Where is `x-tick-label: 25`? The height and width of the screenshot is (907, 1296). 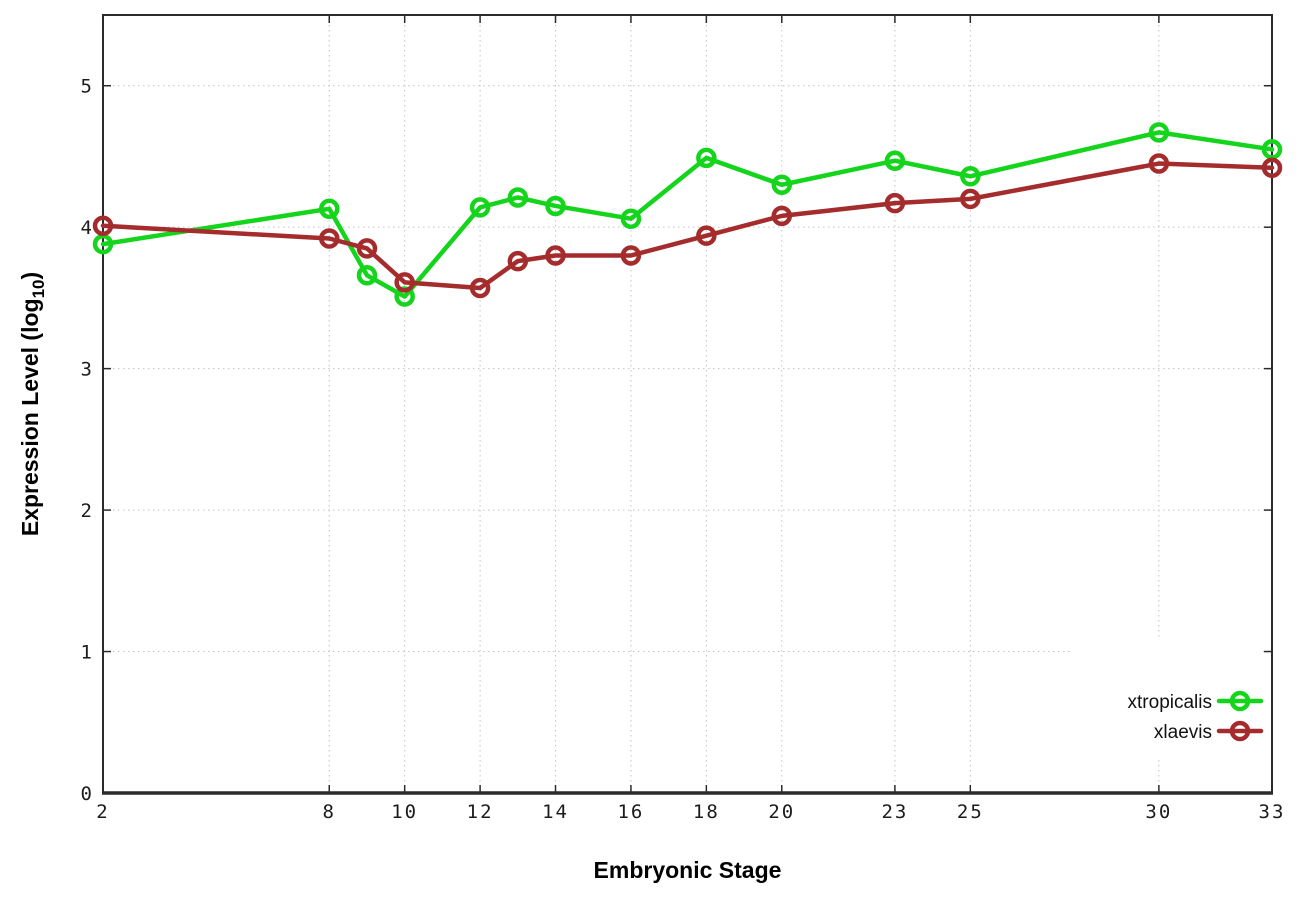
x-tick-label: 25 is located at coordinates (970, 812).